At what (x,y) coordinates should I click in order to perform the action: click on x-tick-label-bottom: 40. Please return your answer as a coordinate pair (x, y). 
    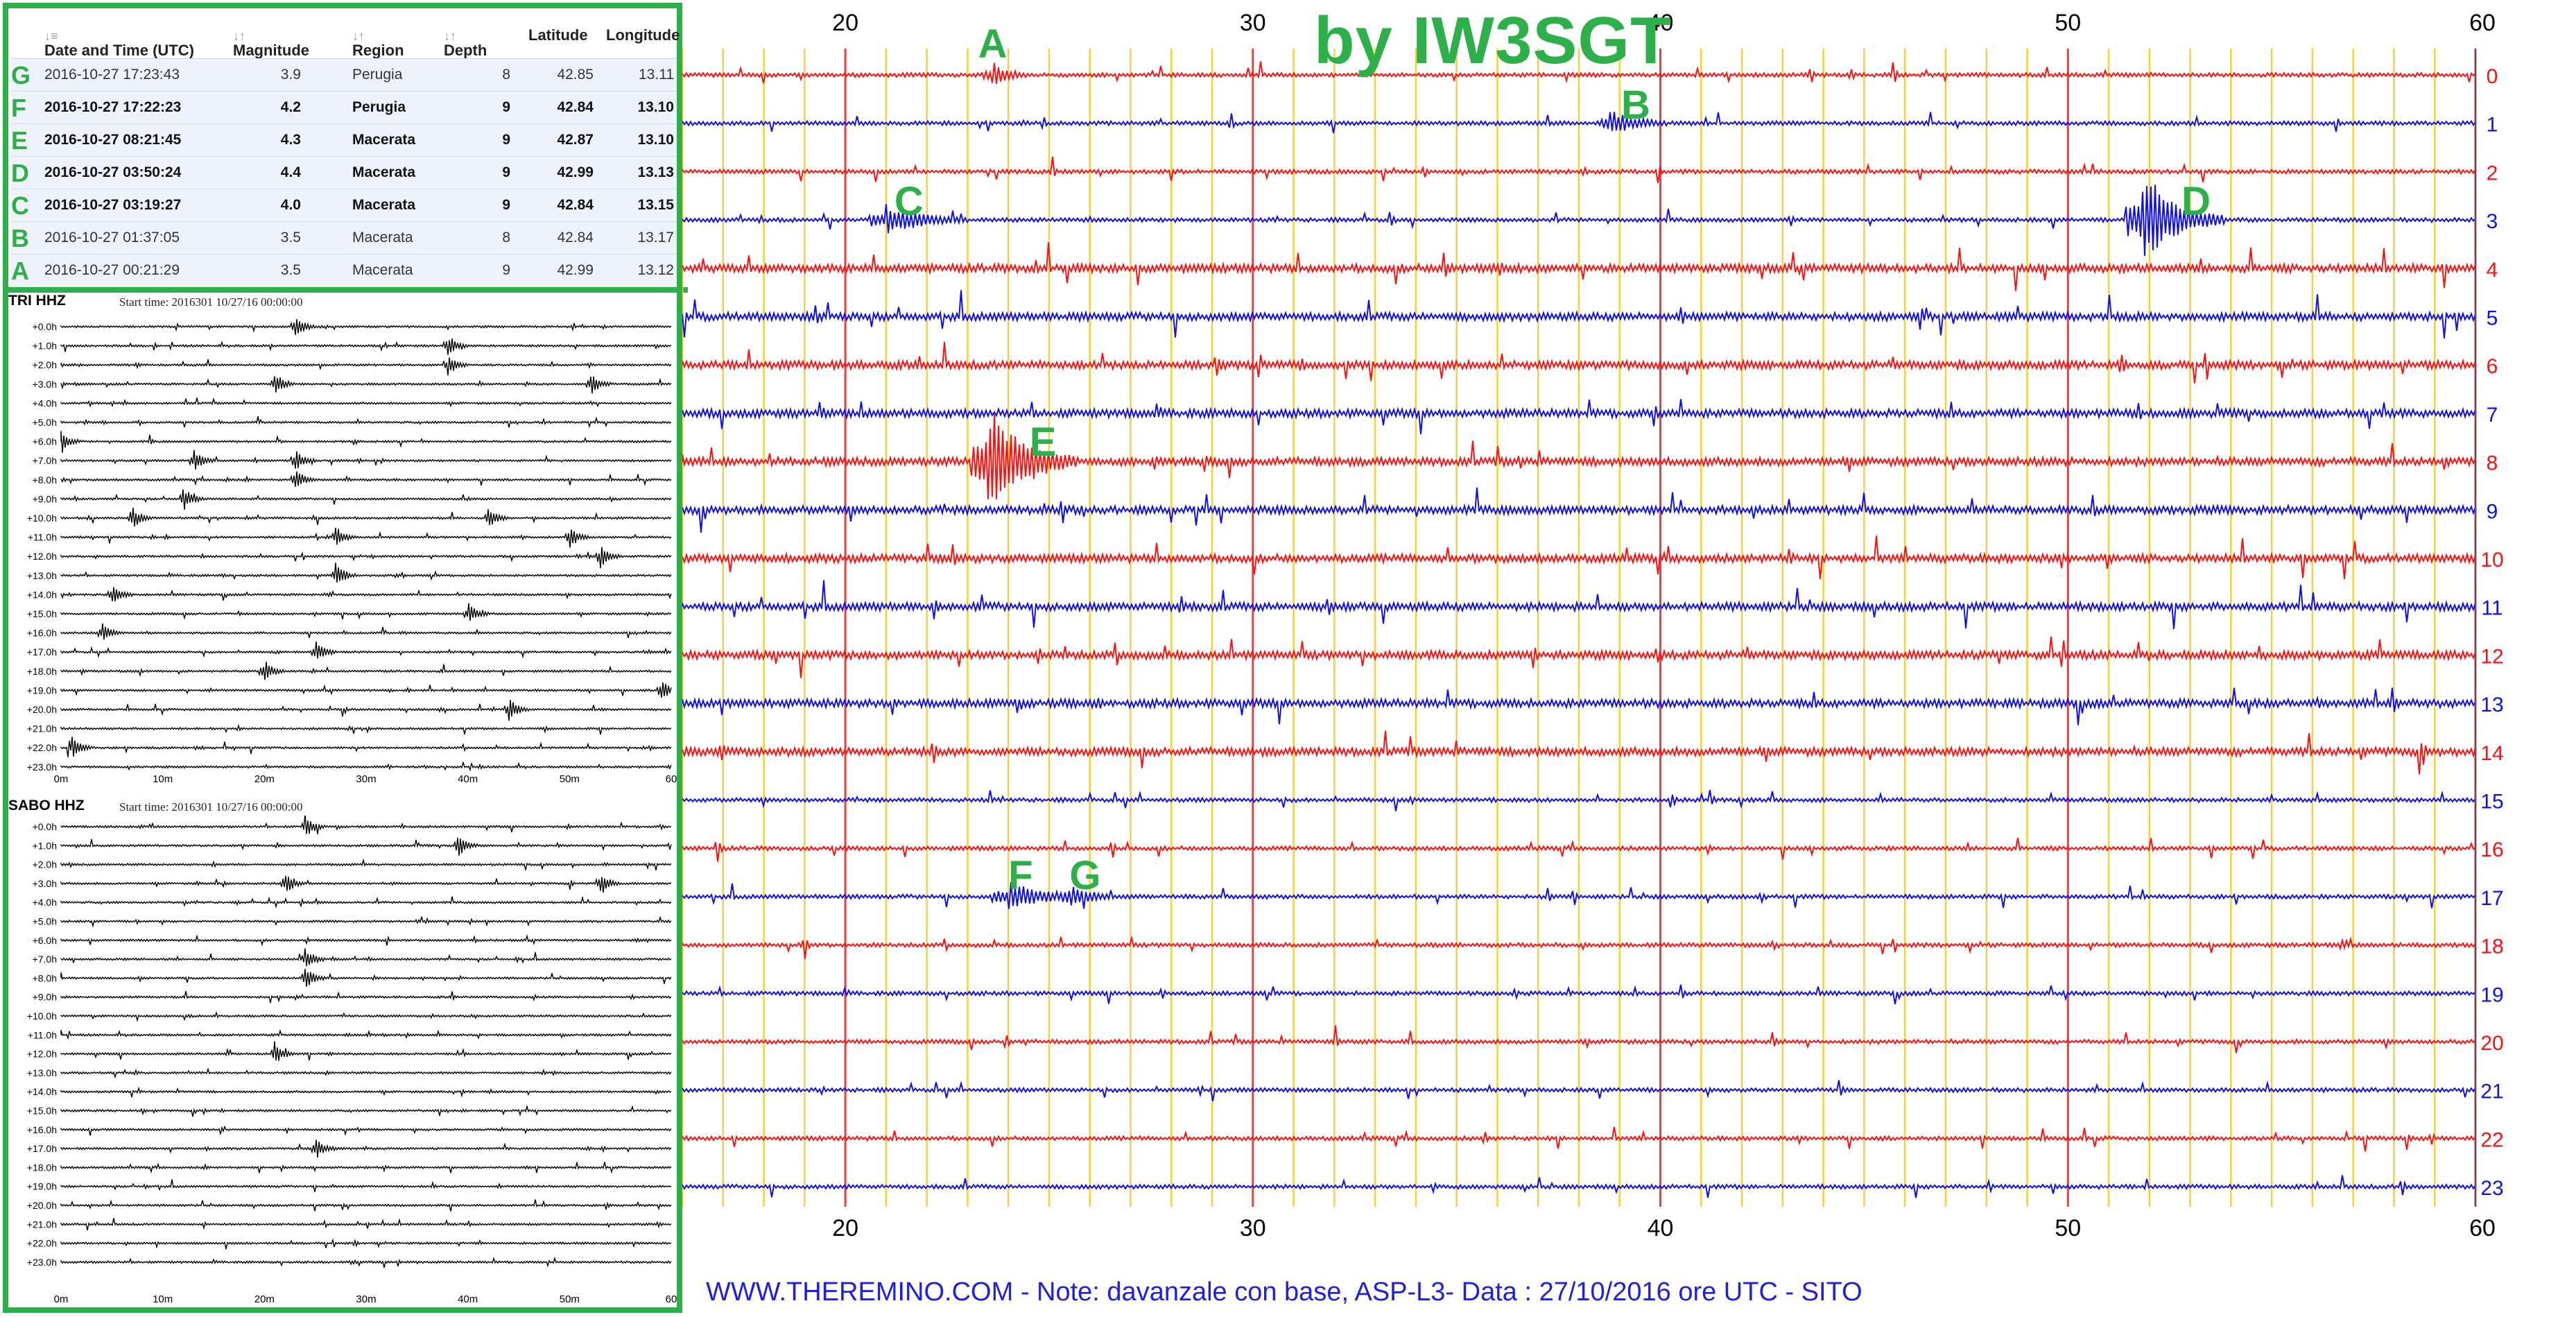
    Looking at the image, I should click on (1661, 1228).